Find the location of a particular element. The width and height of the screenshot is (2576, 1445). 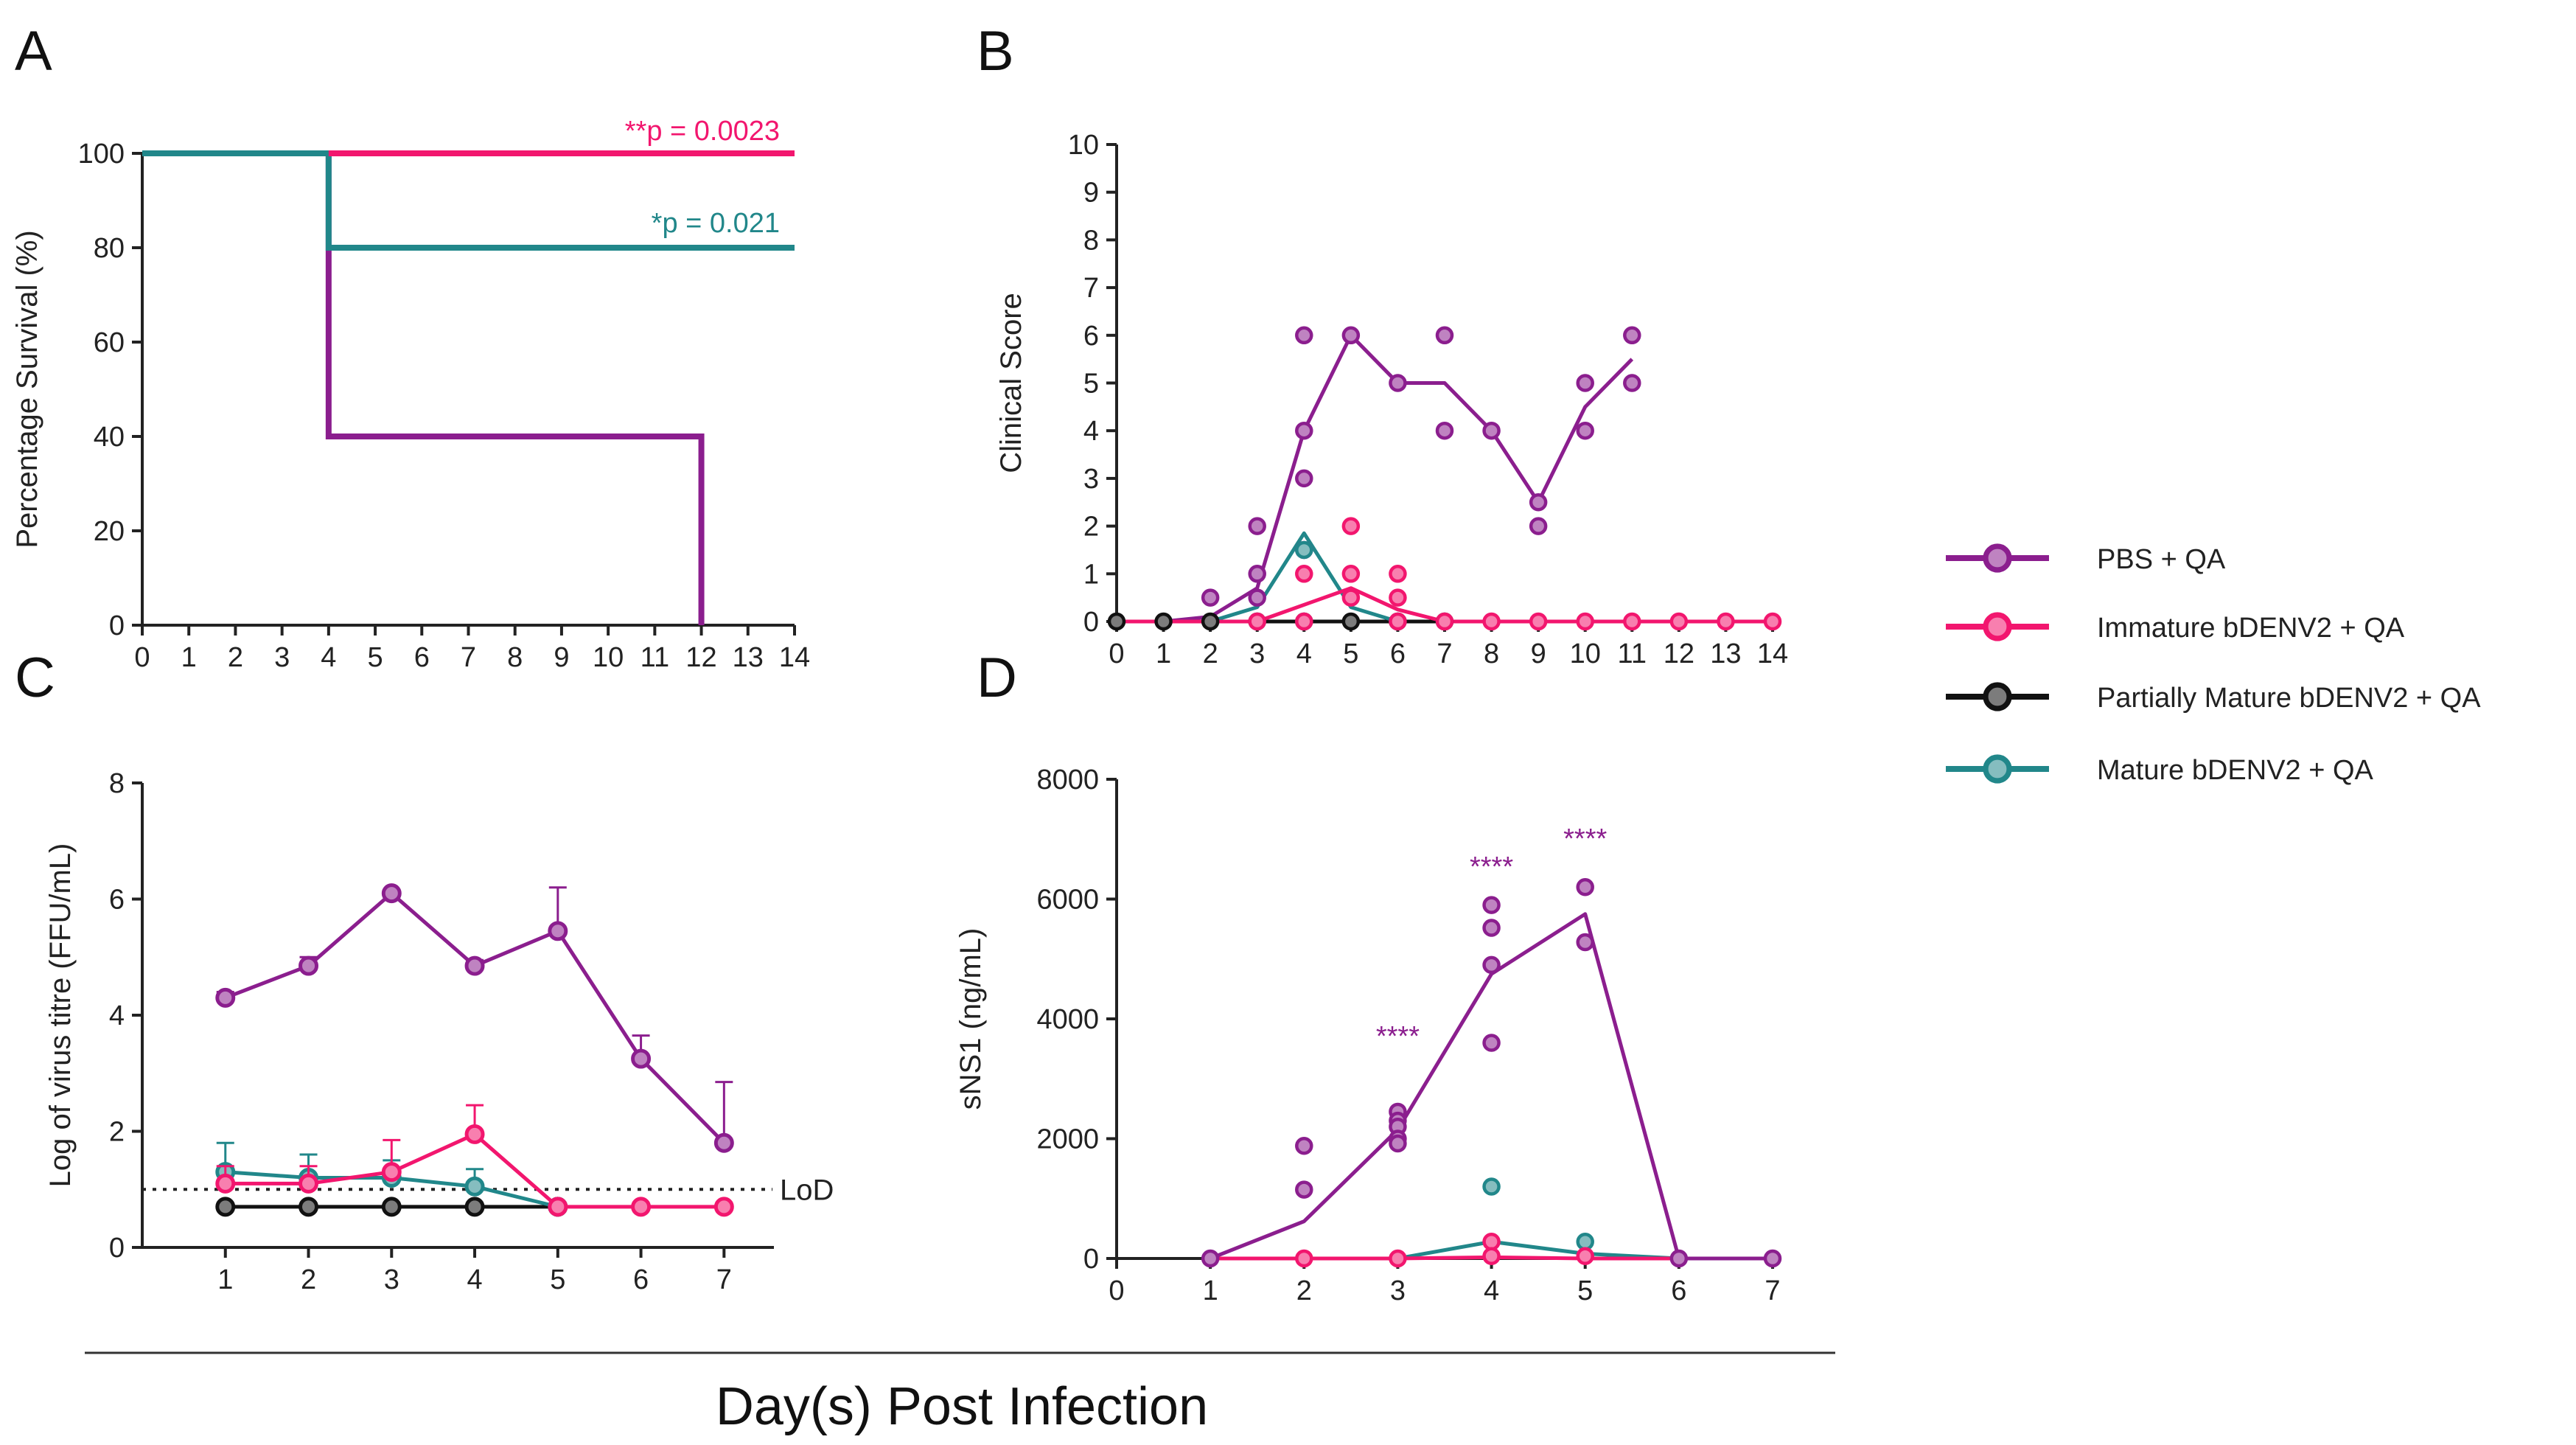

y-tick-label: 5 is located at coordinates (1091, 384).